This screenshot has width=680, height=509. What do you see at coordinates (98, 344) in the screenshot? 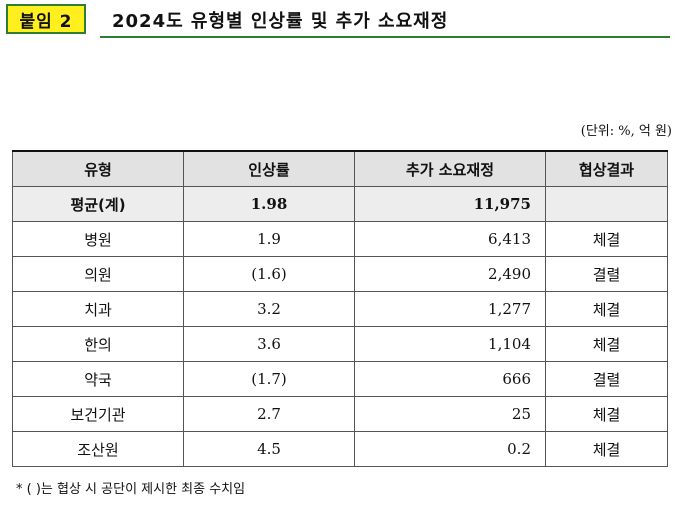
I see `row-type: 한의` at bounding box center [98, 344].